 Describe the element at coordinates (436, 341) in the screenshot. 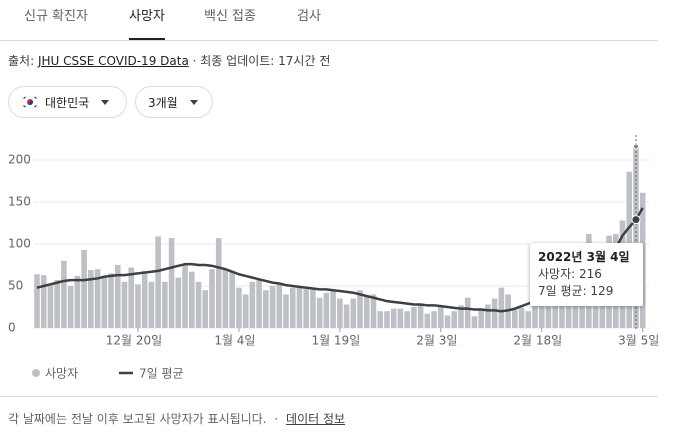

I see `x-tick-label: 2월 3일` at that location.